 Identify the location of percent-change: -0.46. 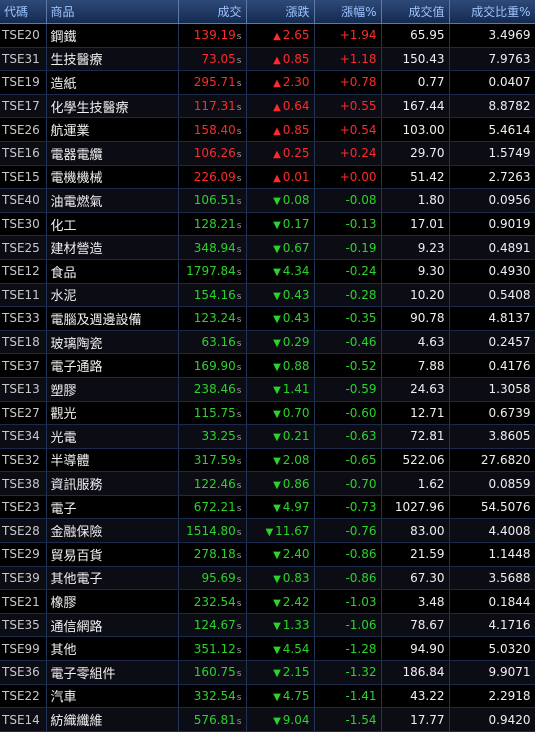
(348, 342).